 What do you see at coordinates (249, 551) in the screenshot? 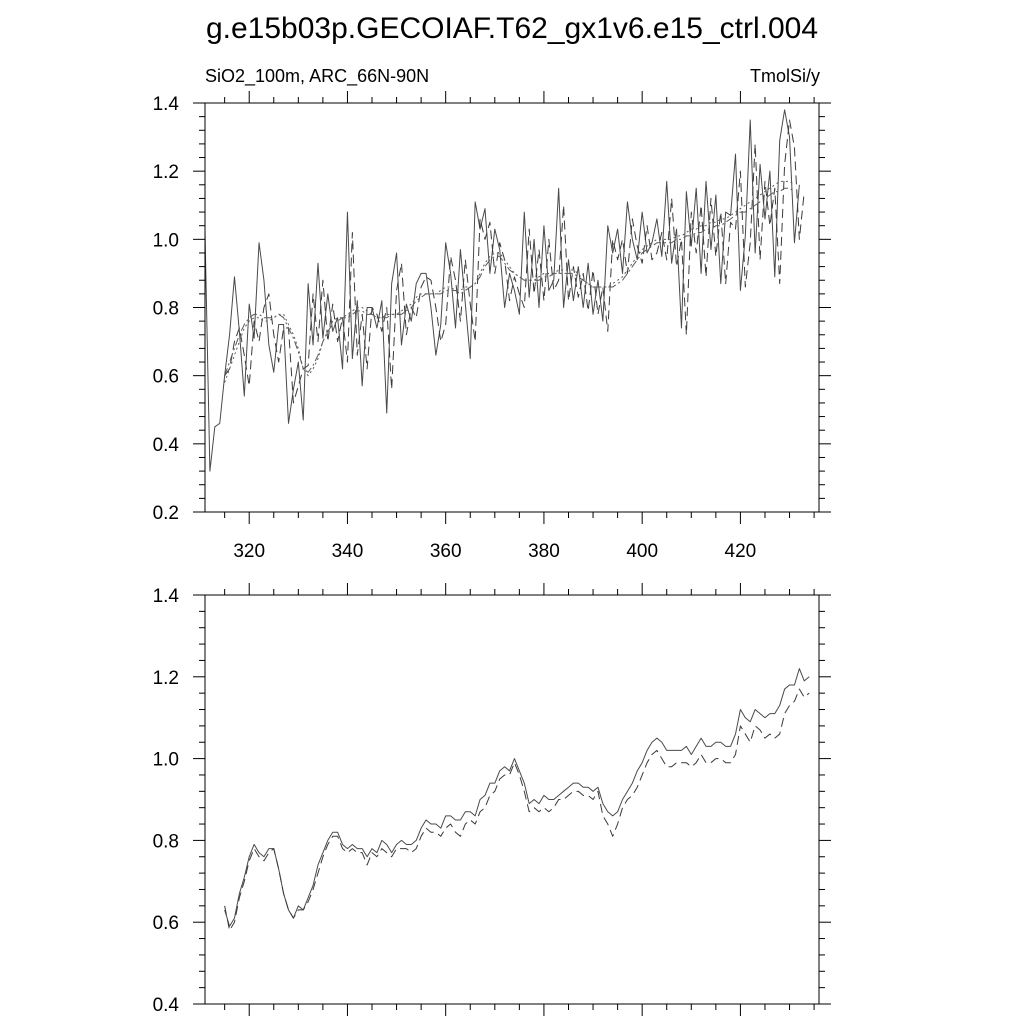
I see `top-x-tick-label: 320` at bounding box center [249, 551].